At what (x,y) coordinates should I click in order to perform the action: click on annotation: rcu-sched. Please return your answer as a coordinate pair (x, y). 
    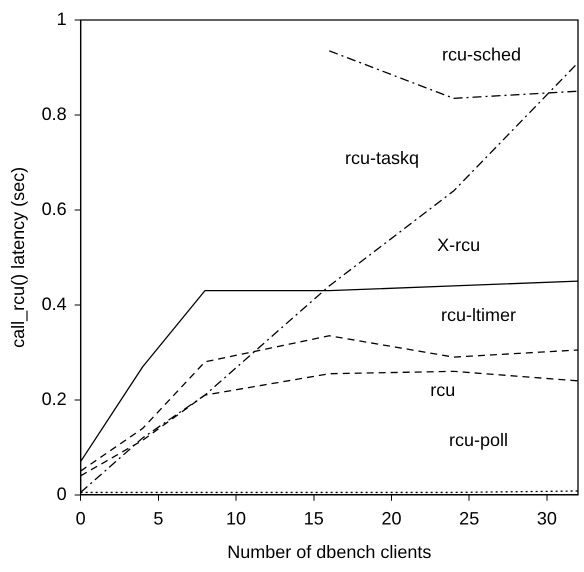
    Looking at the image, I should click on (482, 54).